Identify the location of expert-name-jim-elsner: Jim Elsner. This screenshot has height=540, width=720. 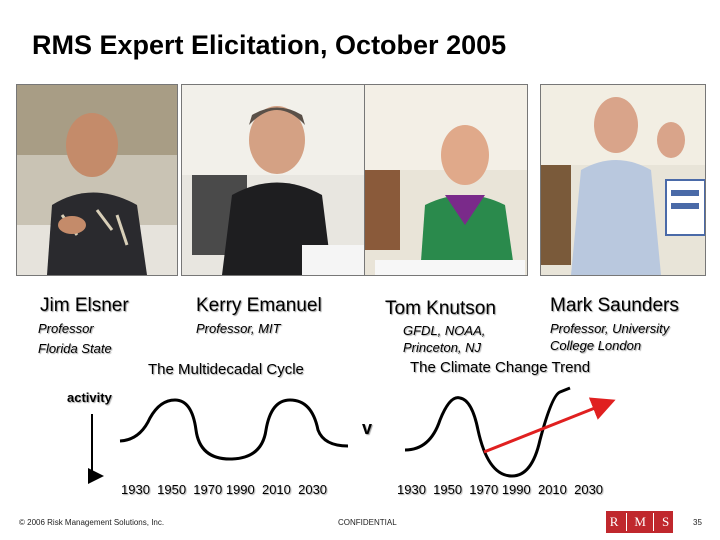
(84, 305).